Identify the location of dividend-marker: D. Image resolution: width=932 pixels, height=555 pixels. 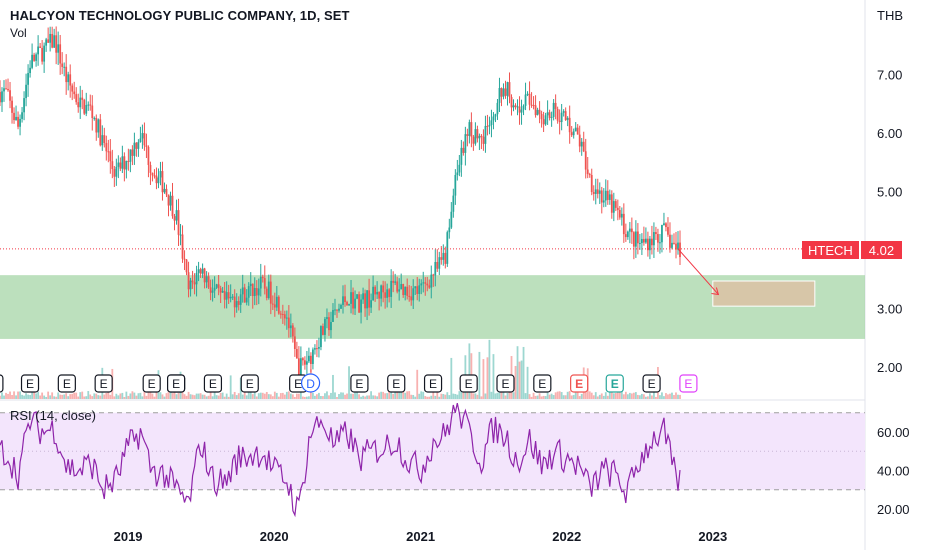
(310, 383).